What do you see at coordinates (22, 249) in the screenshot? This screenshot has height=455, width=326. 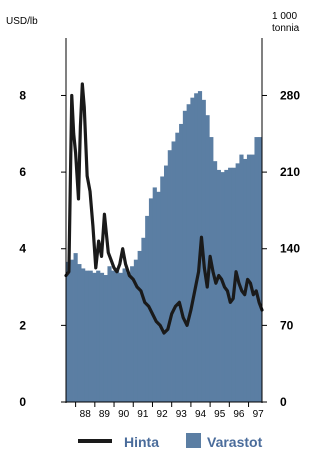 I see `left-axis-tick-label: 4` at bounding box center [22, 249].